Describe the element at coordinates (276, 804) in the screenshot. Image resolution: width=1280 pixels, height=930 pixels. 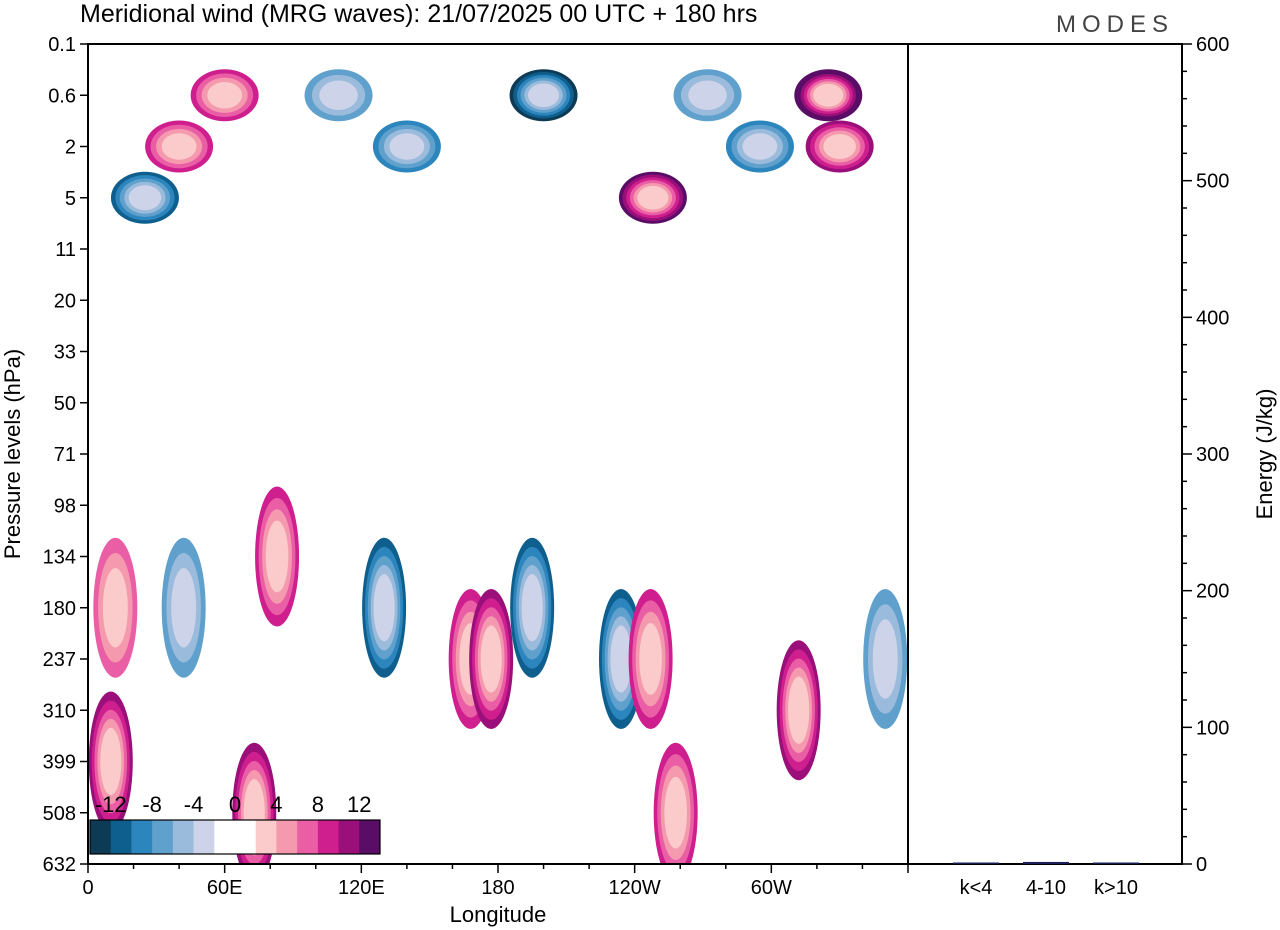
I see `colorbar-label: 4` at that location.